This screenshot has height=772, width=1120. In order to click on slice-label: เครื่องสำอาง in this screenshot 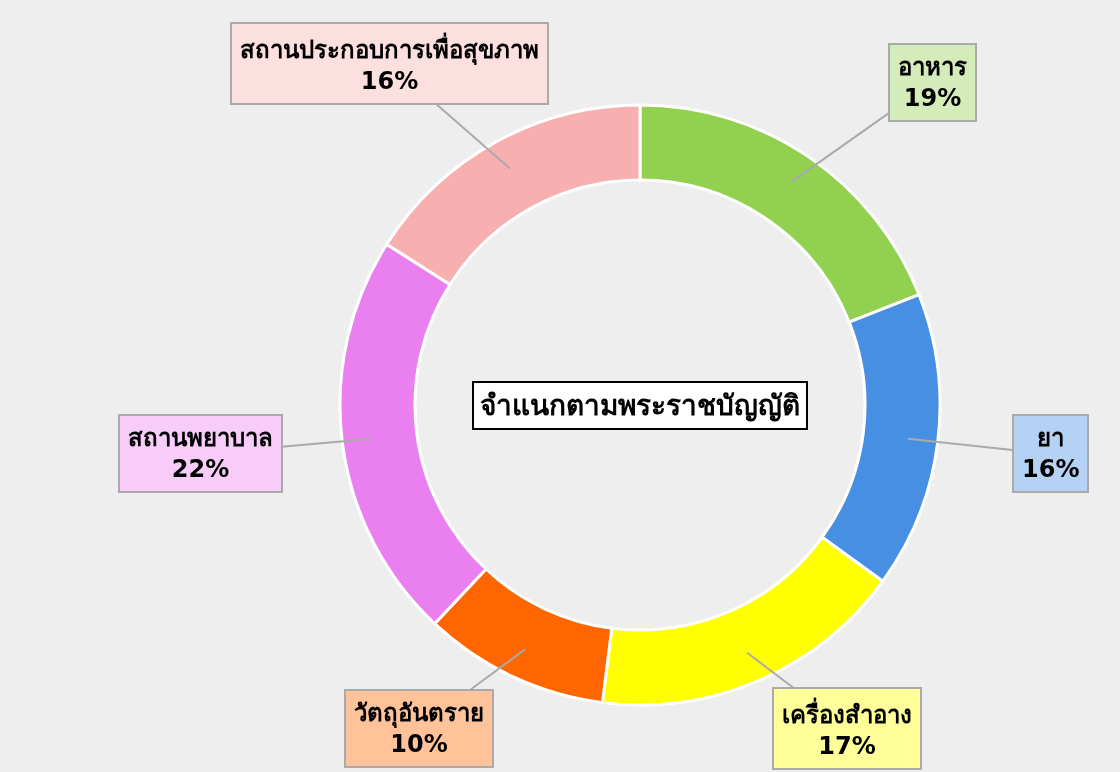, I will do `click(847, 713)`.